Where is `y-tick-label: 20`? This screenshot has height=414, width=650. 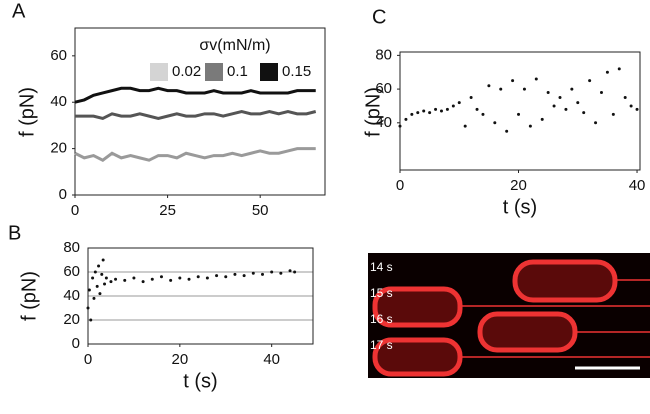
y-tick-label: 20 is located at coordinates (71, 319).